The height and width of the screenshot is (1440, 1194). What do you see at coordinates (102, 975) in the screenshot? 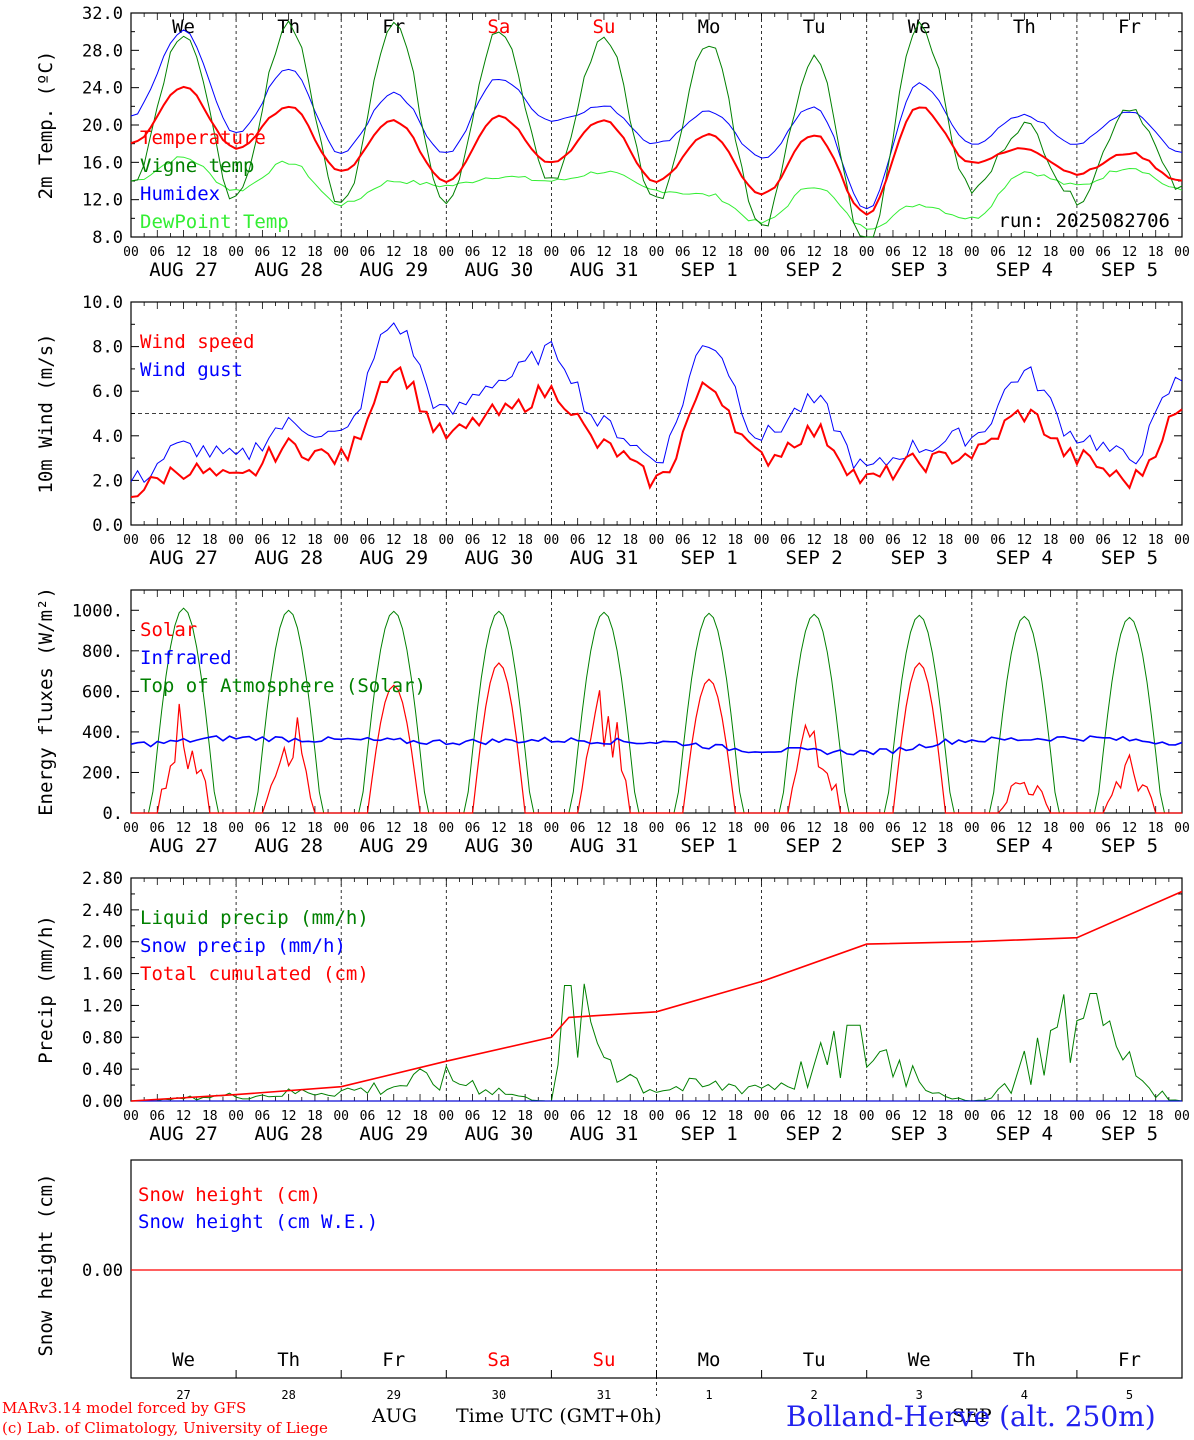
I see `y-tick-label: 1.60` at bounding box center [102, 975].